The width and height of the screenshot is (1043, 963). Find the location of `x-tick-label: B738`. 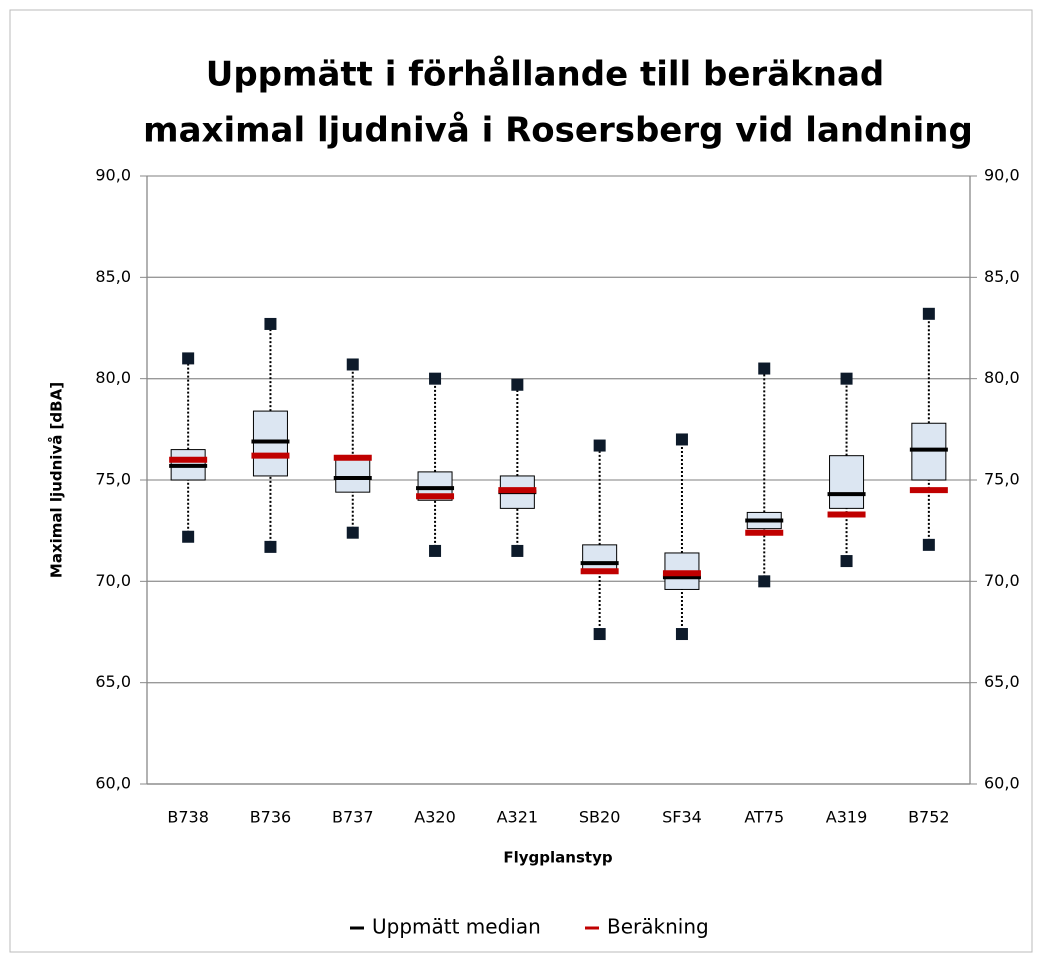

x-tick-label: B738 is located at coordinates (188, 817).